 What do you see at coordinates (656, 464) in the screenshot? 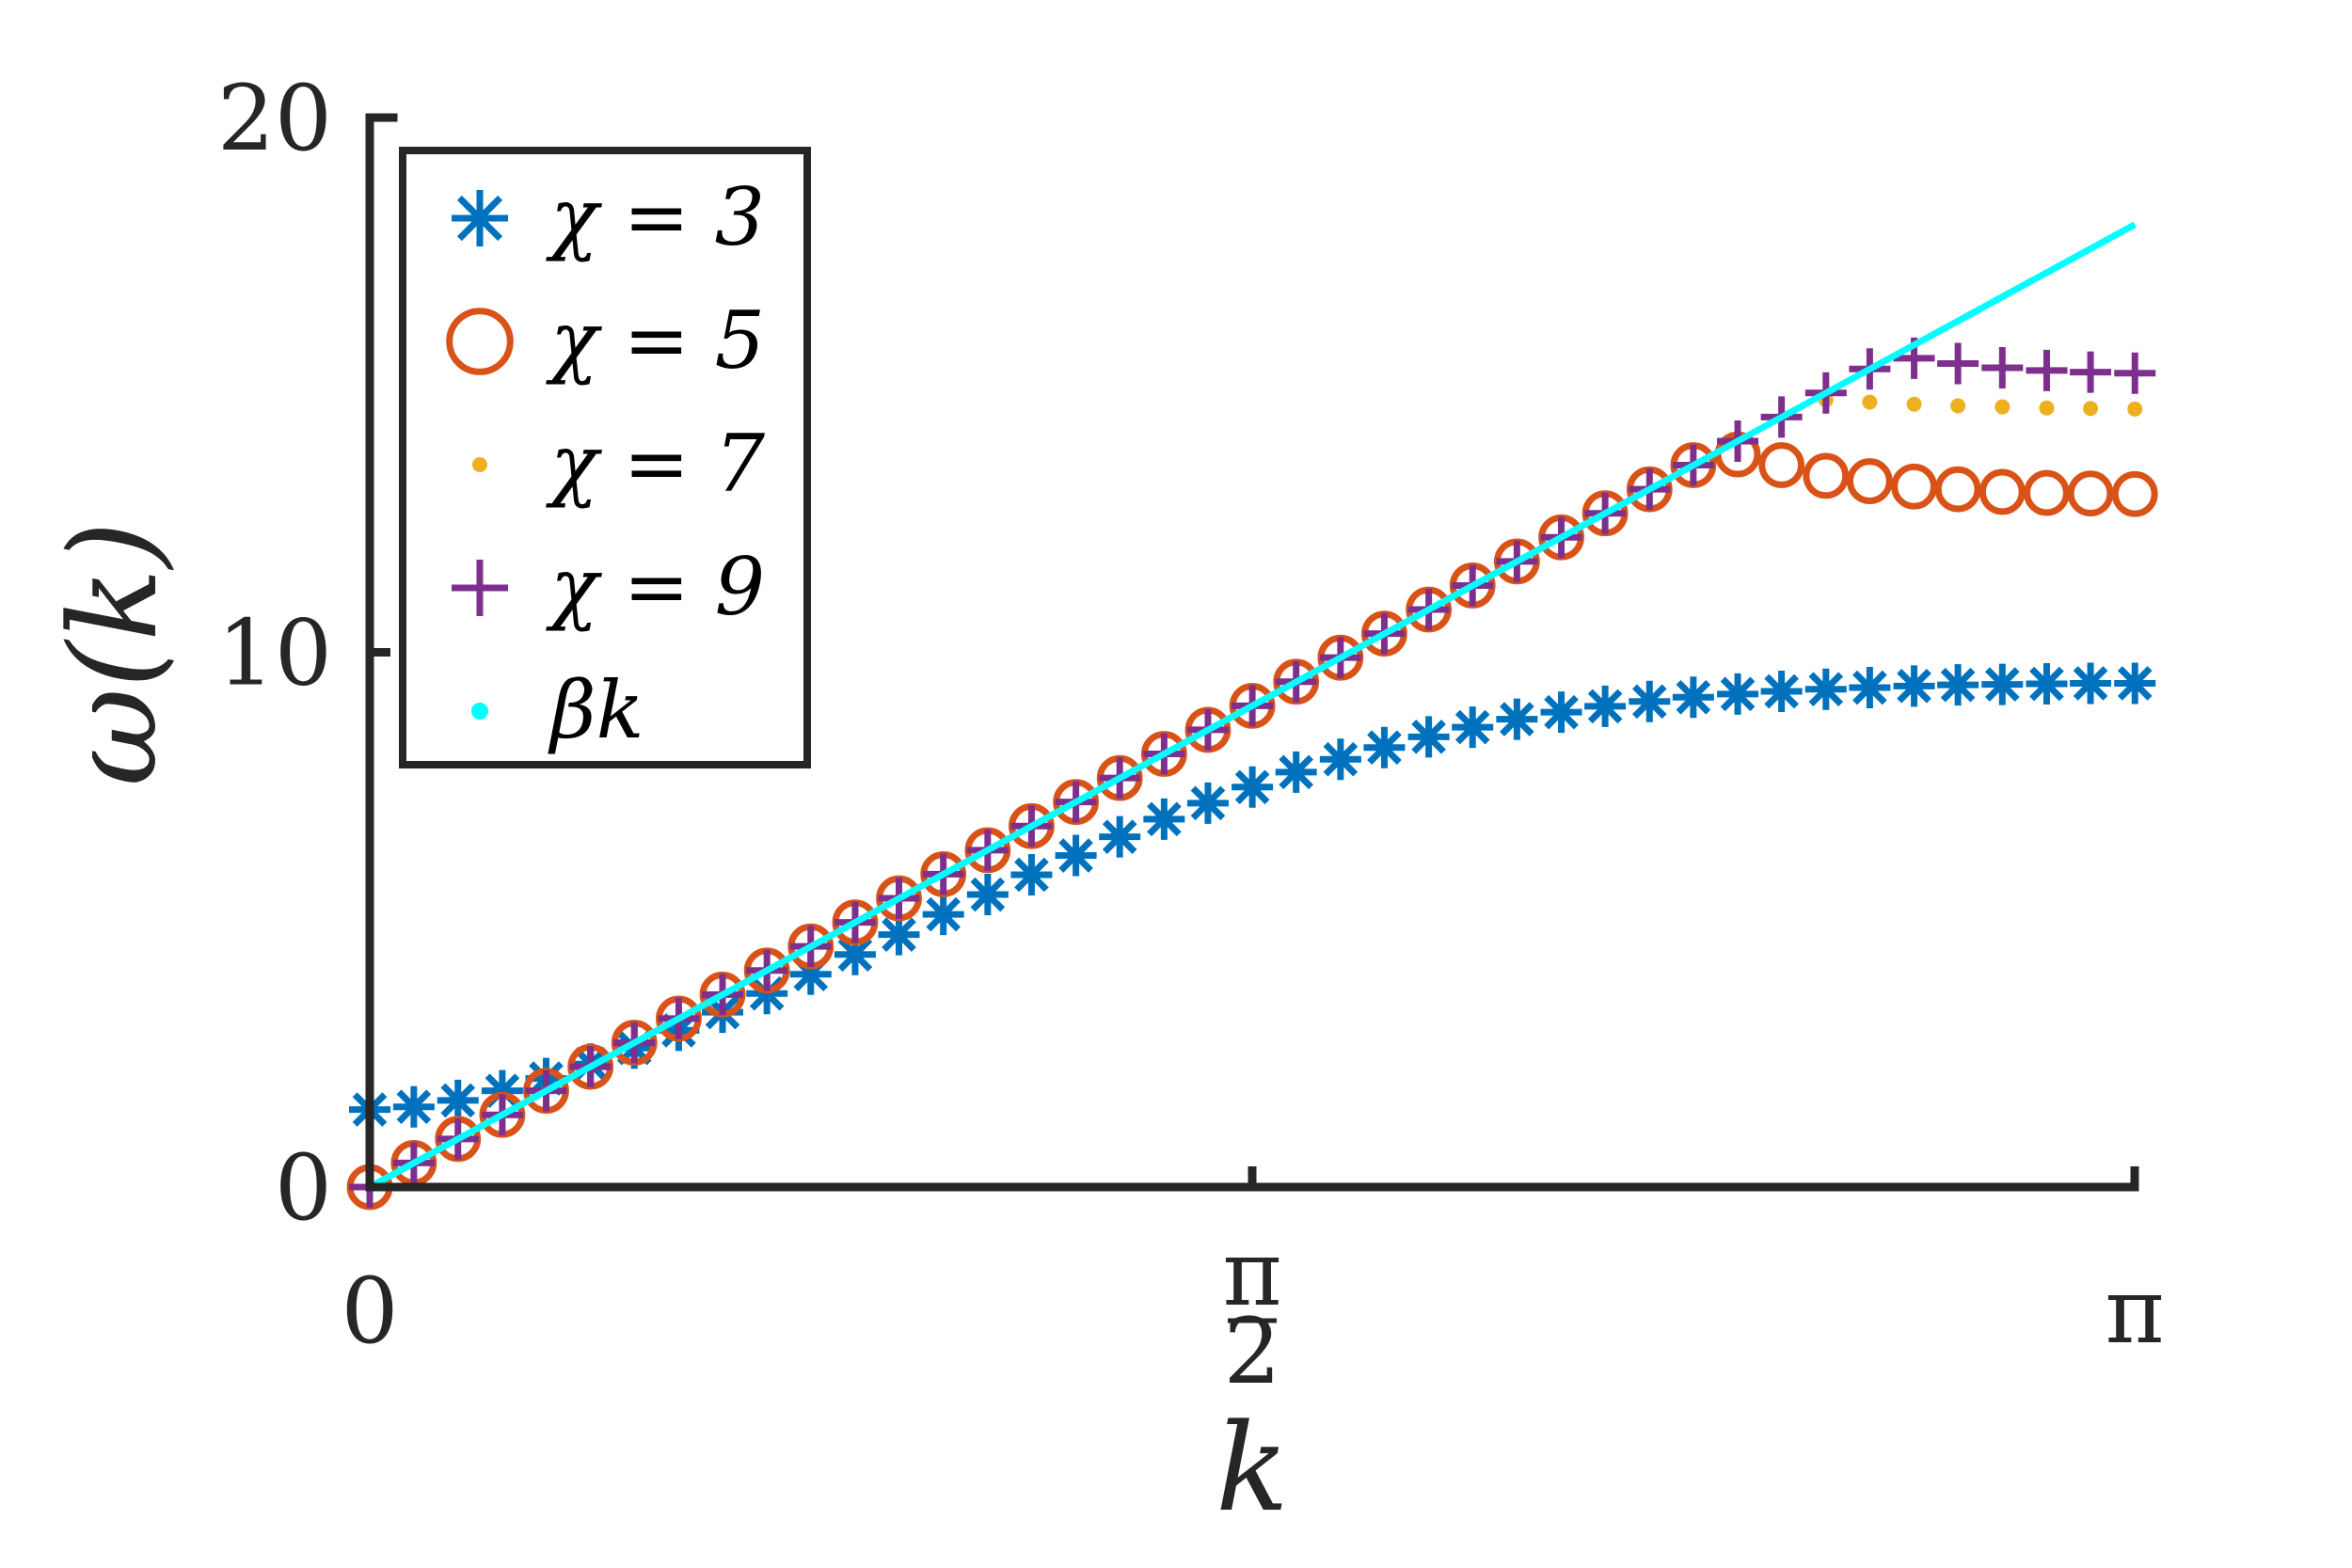
I see `legend-label-dot: χ = 7` at bounding box center [656, 464].